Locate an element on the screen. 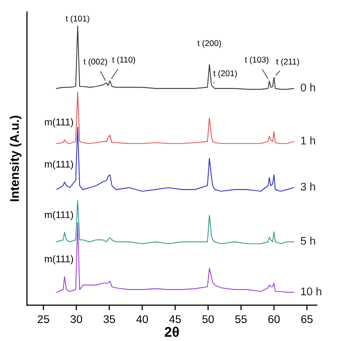  x-axis-title: 2θ is located at coordinates (171, 331).